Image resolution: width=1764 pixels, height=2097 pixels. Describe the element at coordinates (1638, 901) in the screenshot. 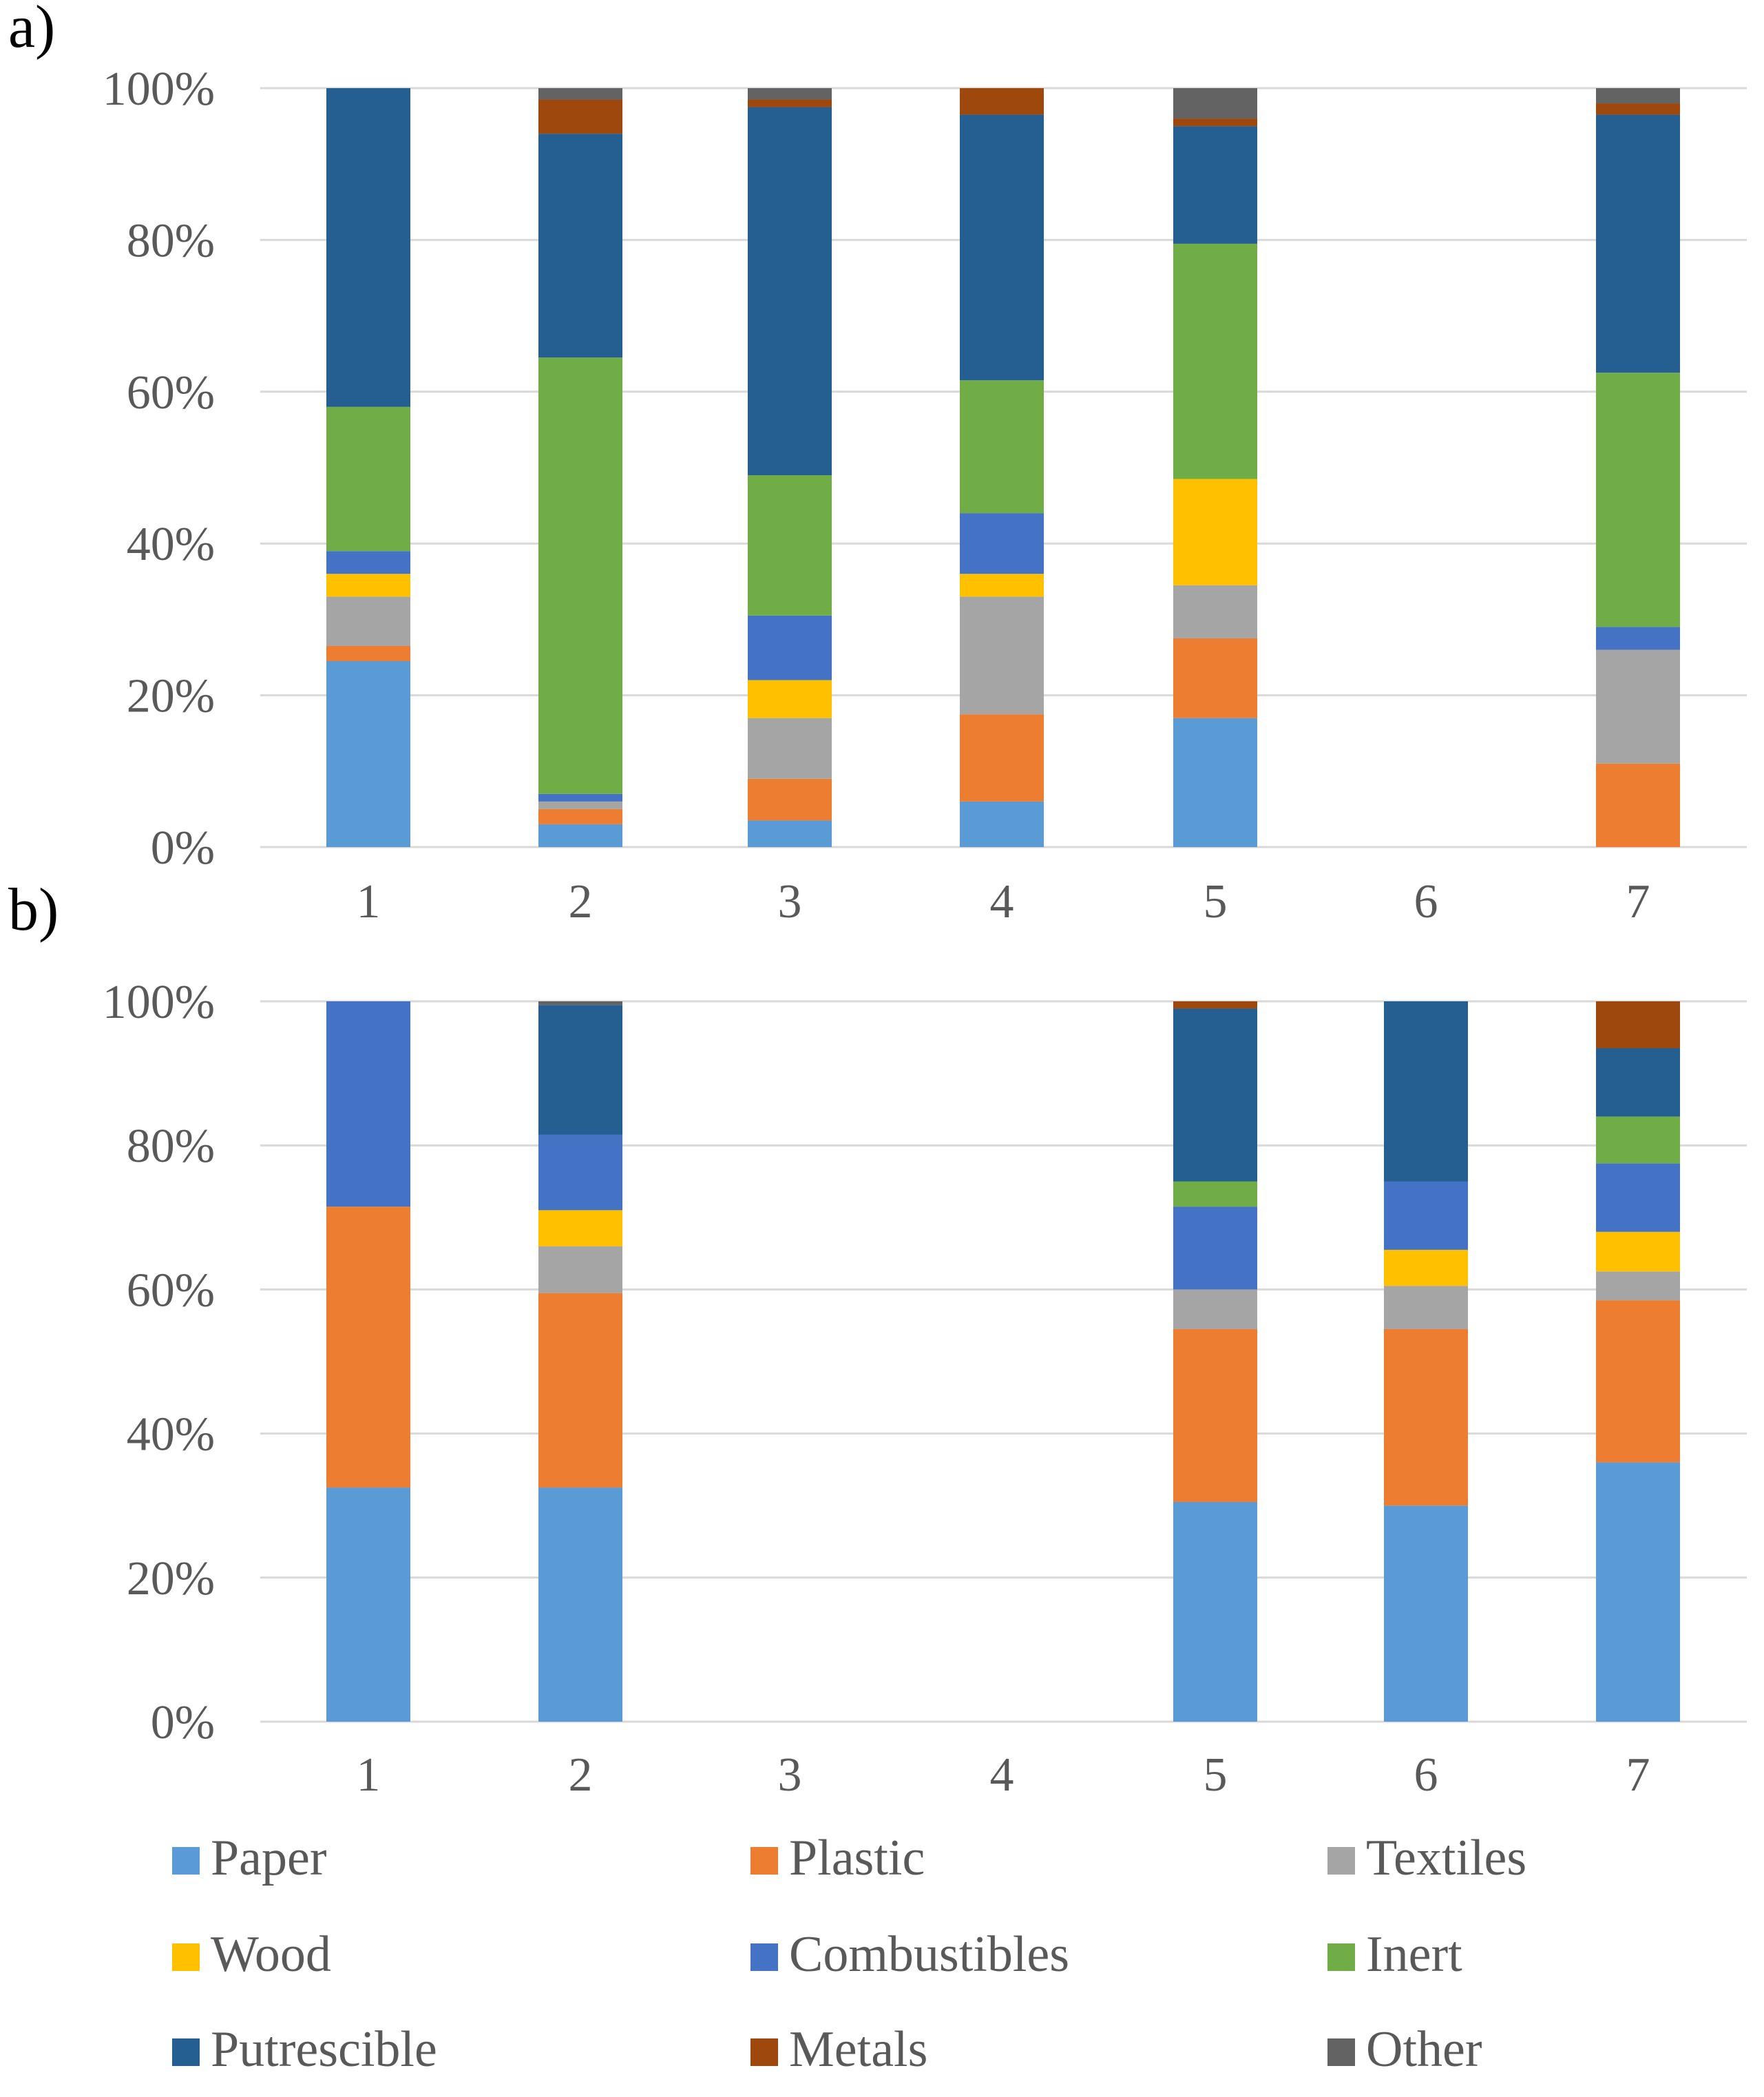

I see `x-tick-label: 7` at that location.